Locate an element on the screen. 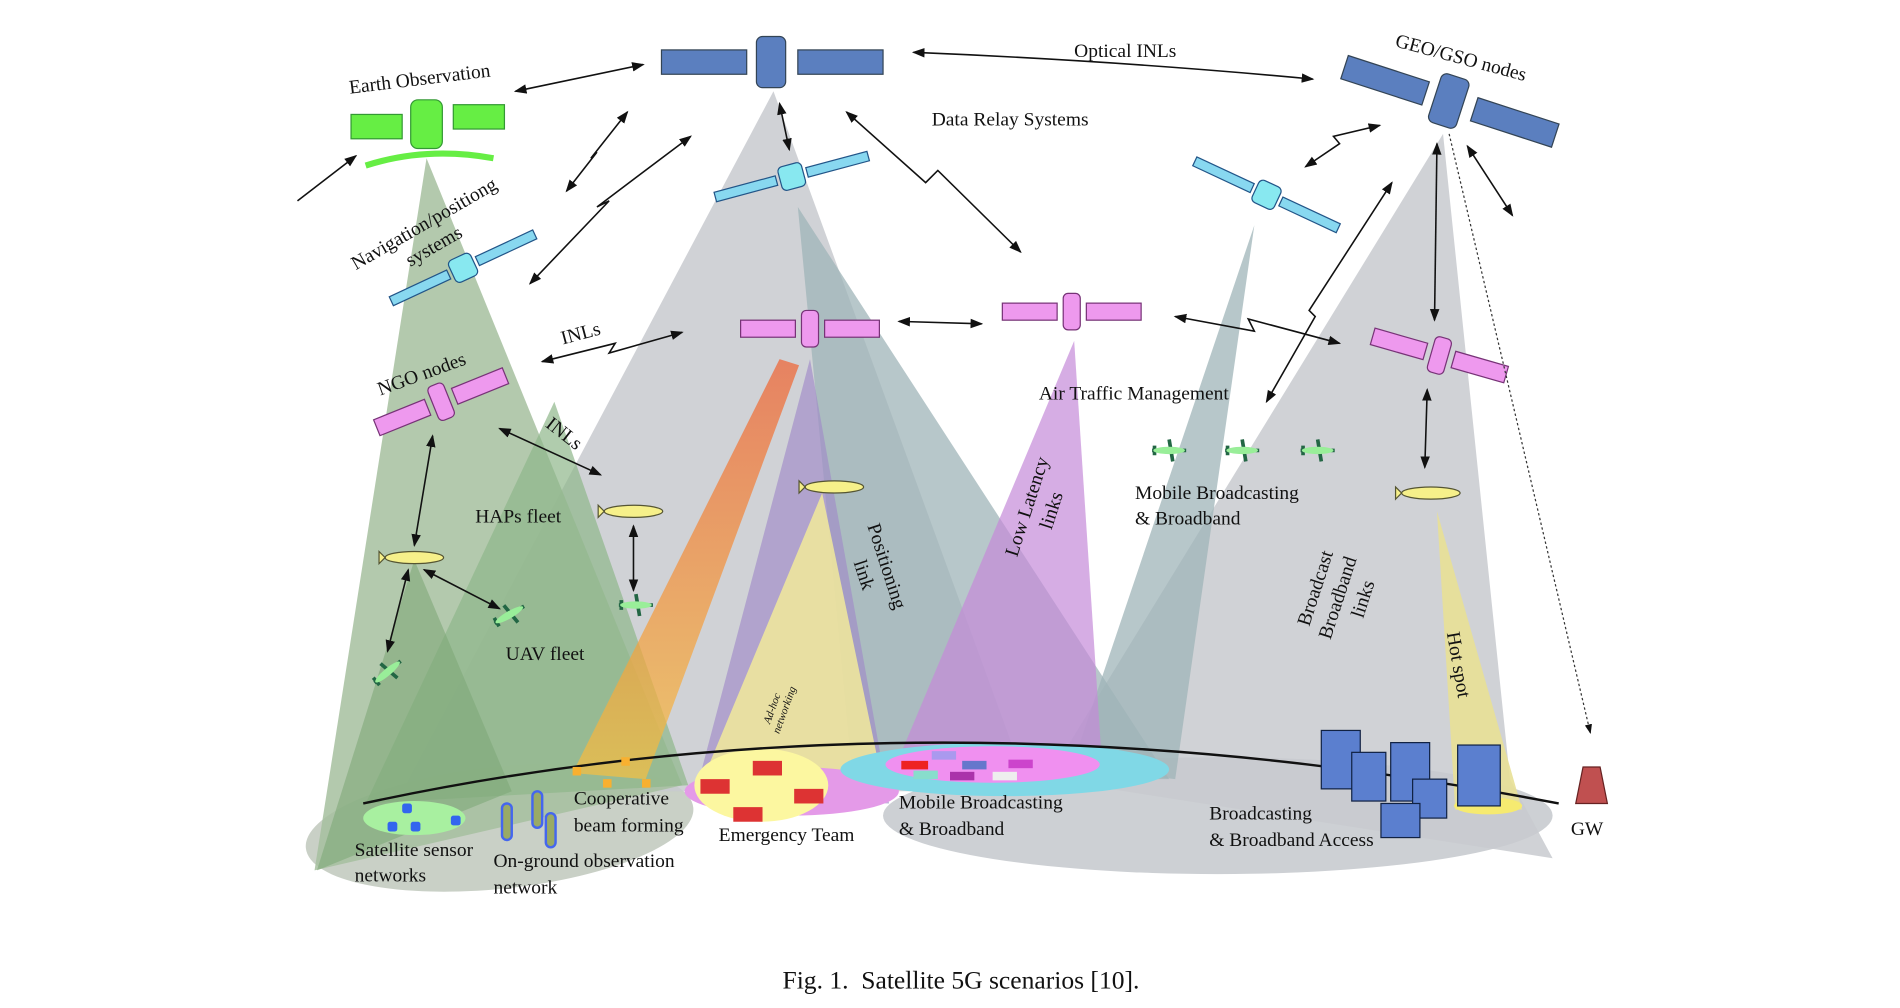  label-sensor-1: Satellite sensor is located at coordinates (414, 850).